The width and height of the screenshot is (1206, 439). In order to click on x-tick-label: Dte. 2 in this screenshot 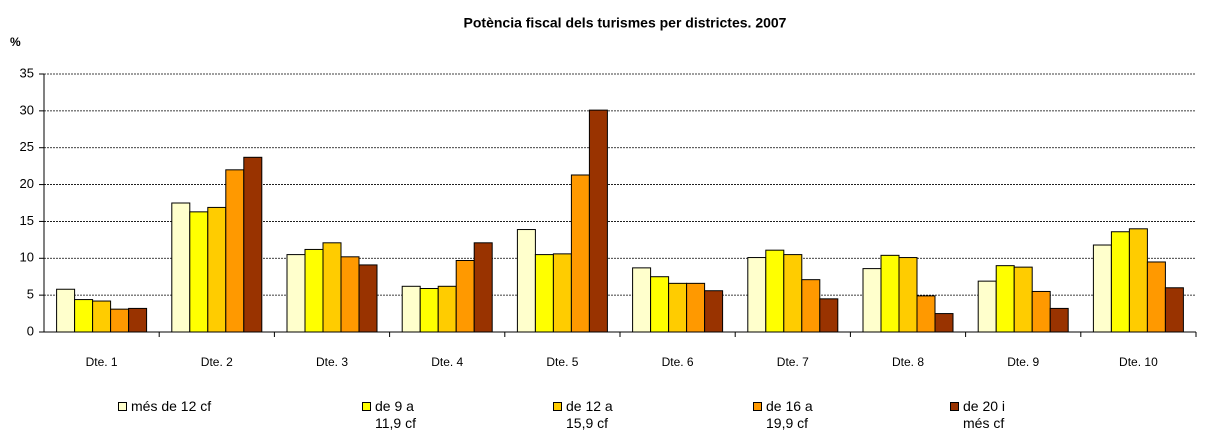, I will do `click(217, 362)`.